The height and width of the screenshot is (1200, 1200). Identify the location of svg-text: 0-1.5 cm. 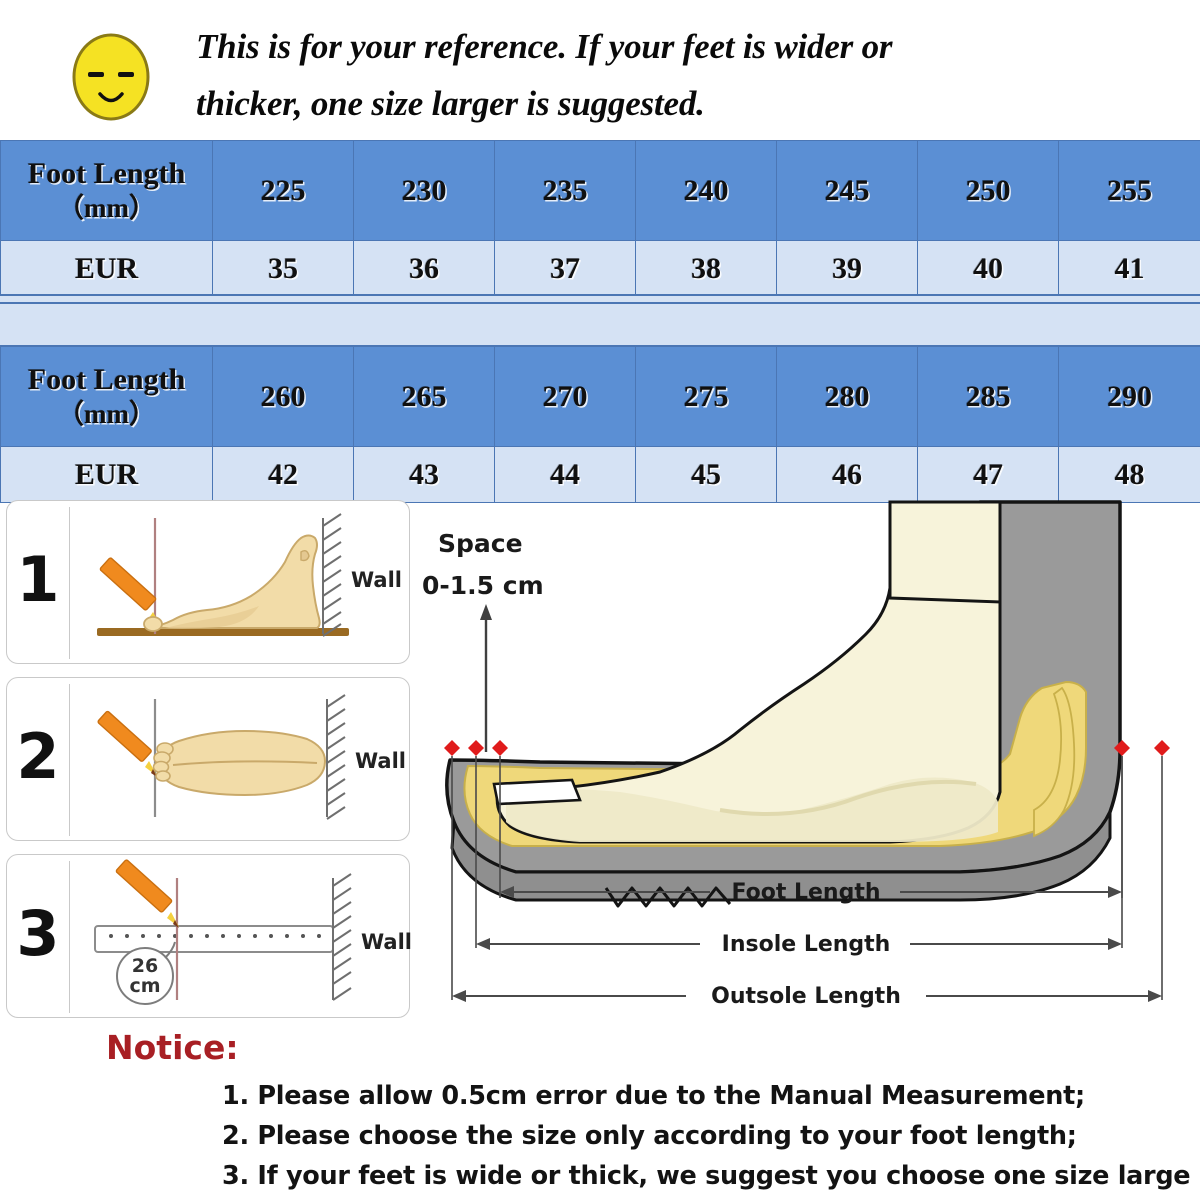
(483, 585).